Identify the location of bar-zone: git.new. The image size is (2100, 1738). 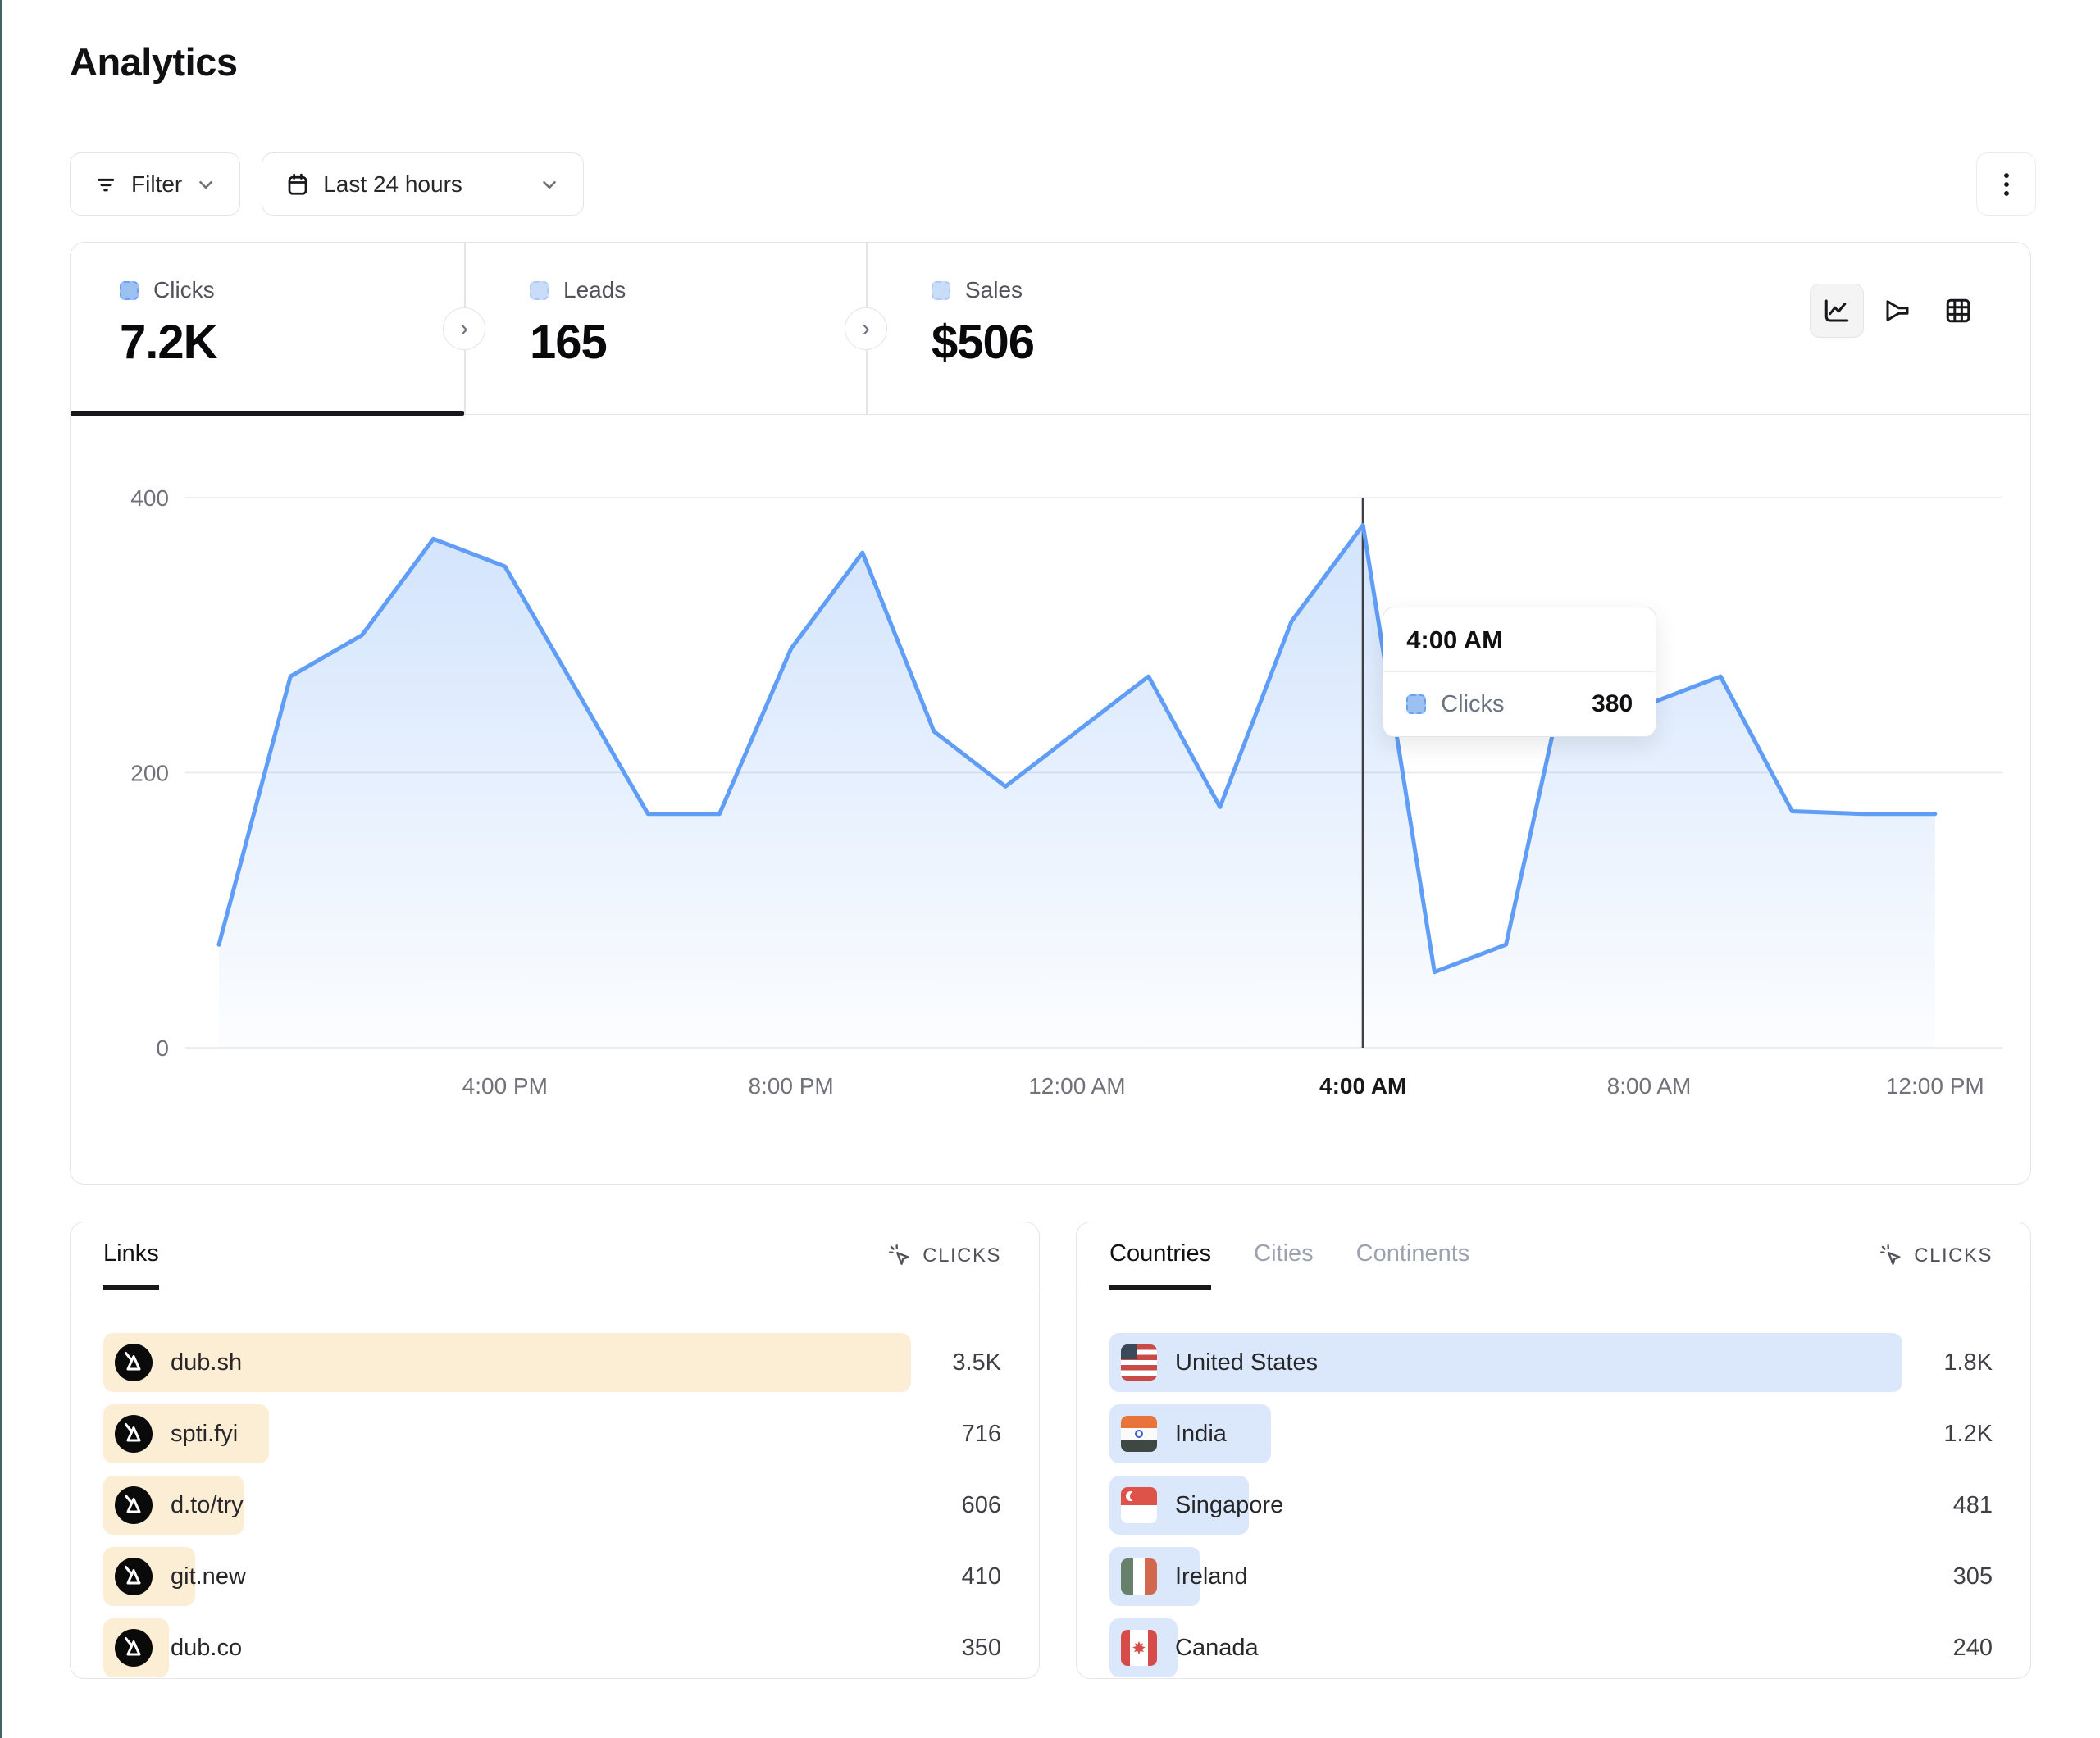
(507, 1576).